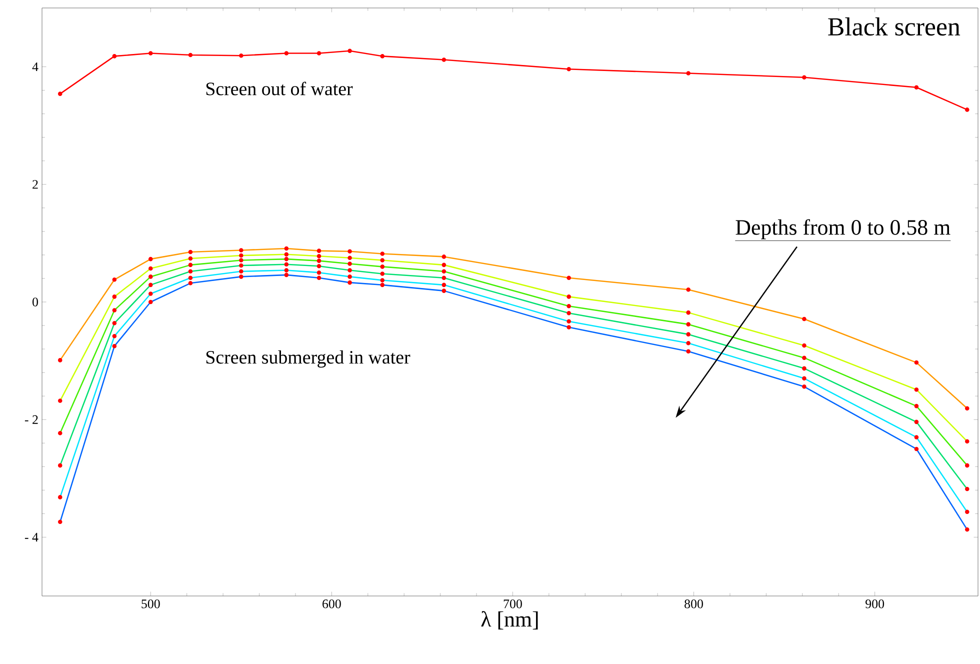 This screenshot has height=664, width=980. I want to click on x-tick-label: 600, so click(331, 604).